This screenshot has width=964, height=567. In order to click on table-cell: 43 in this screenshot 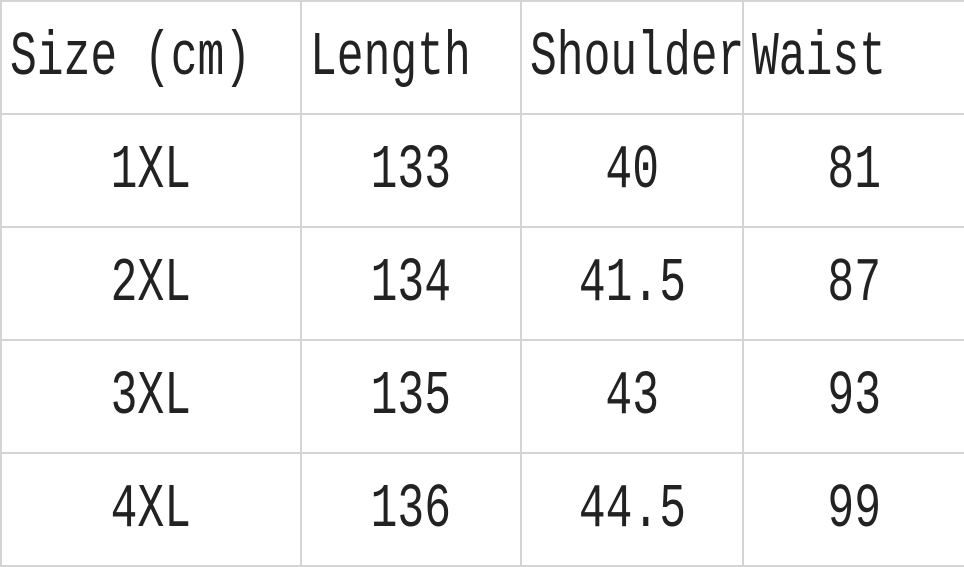, I will do `click(632, 396)`.